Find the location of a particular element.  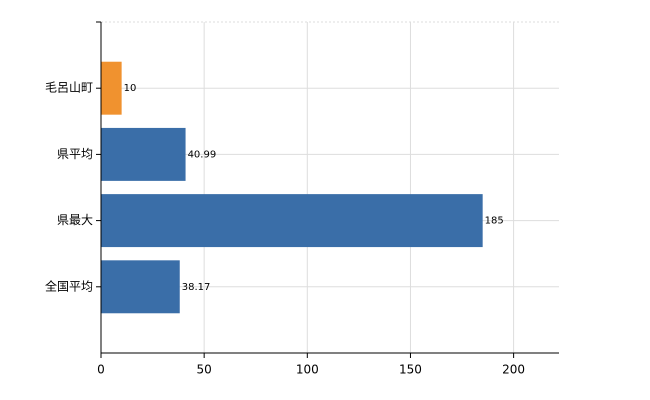

x-tick-label: 50 is located at coordinates (204, 370).